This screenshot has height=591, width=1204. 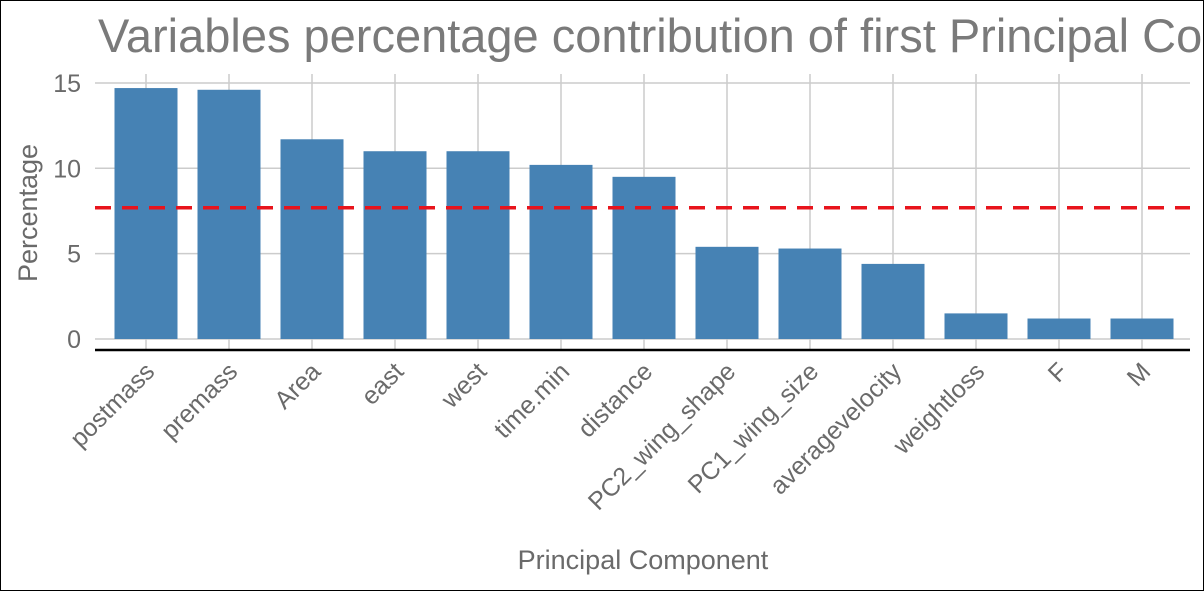 I want to click on y-tick-label: 0, so click(x=74, y=340).